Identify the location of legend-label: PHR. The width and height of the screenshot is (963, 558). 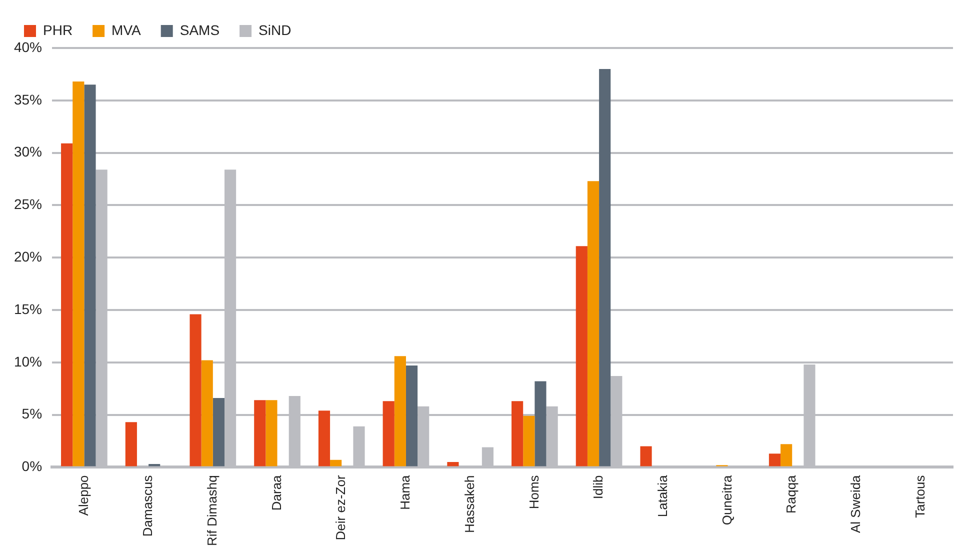
(58, 30).